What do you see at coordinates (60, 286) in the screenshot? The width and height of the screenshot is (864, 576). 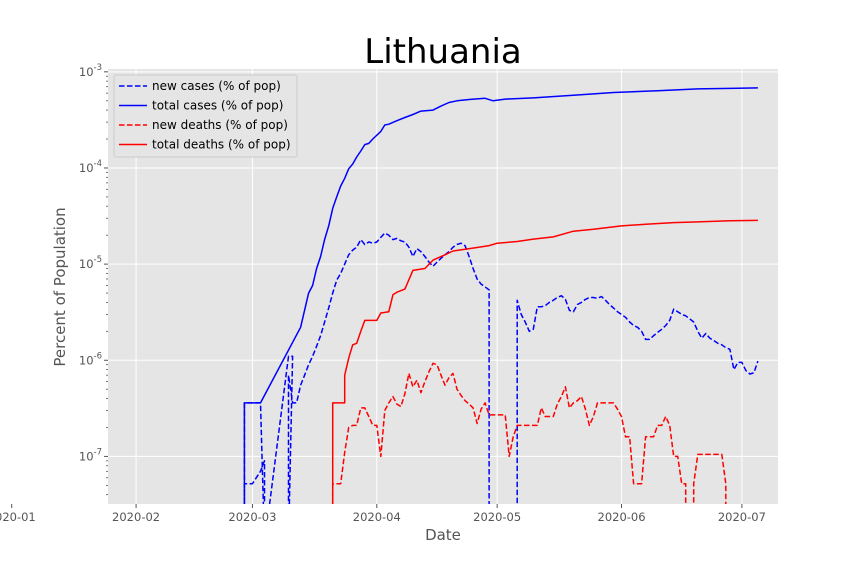 I see `y-axis-label: Percent of Population` at bounding box center [60, 286].